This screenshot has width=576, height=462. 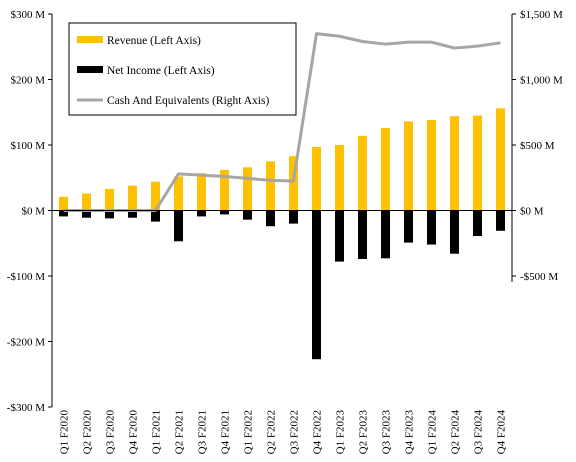 What do you see at coordinates (90, 39) in the screenshot?
I see `legend-swatch-revenue` at bounding box center [90, 39].